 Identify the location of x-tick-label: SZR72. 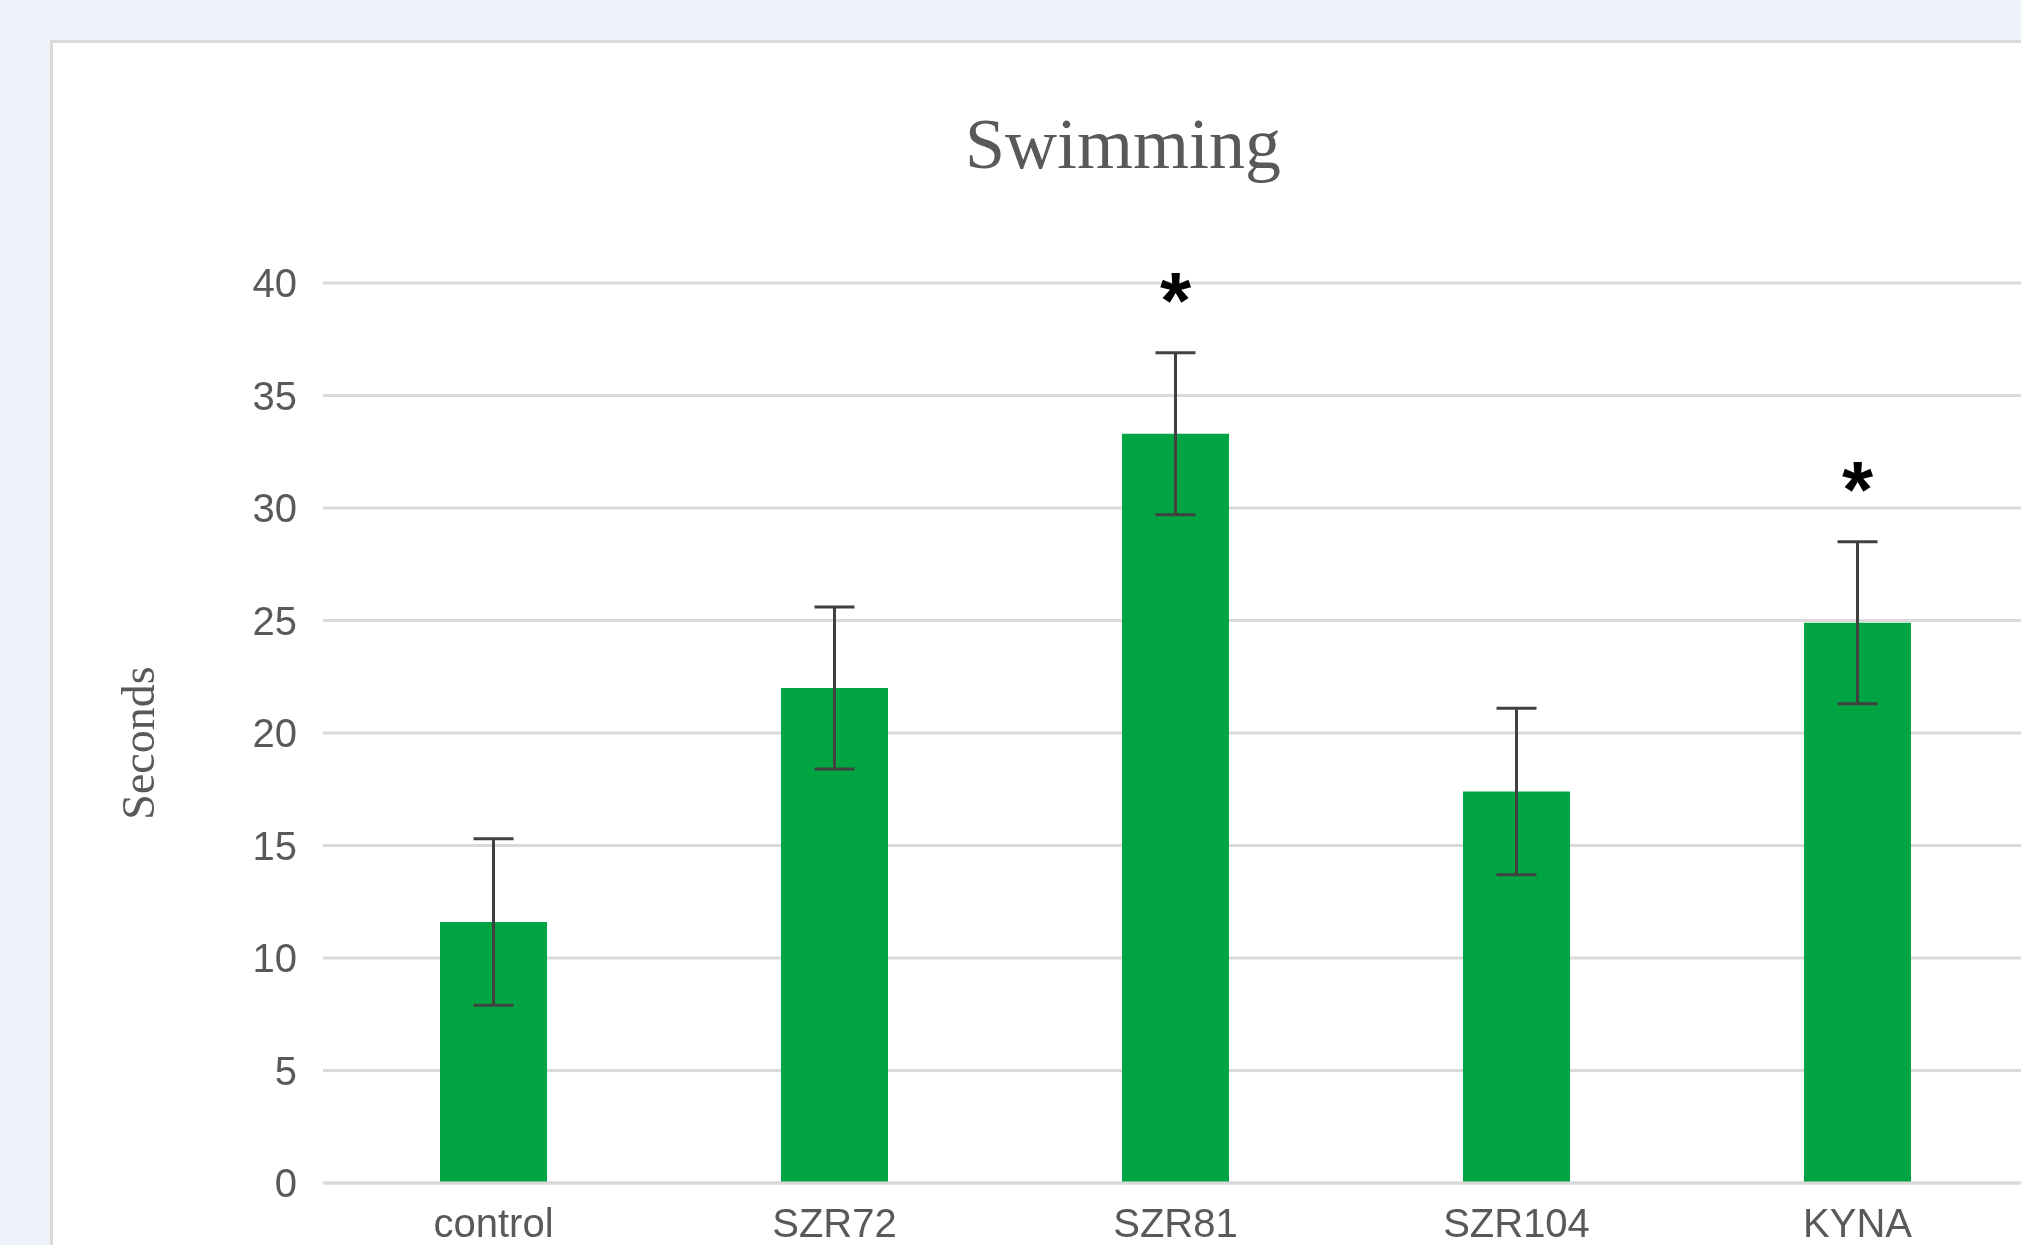
(834, 1223).